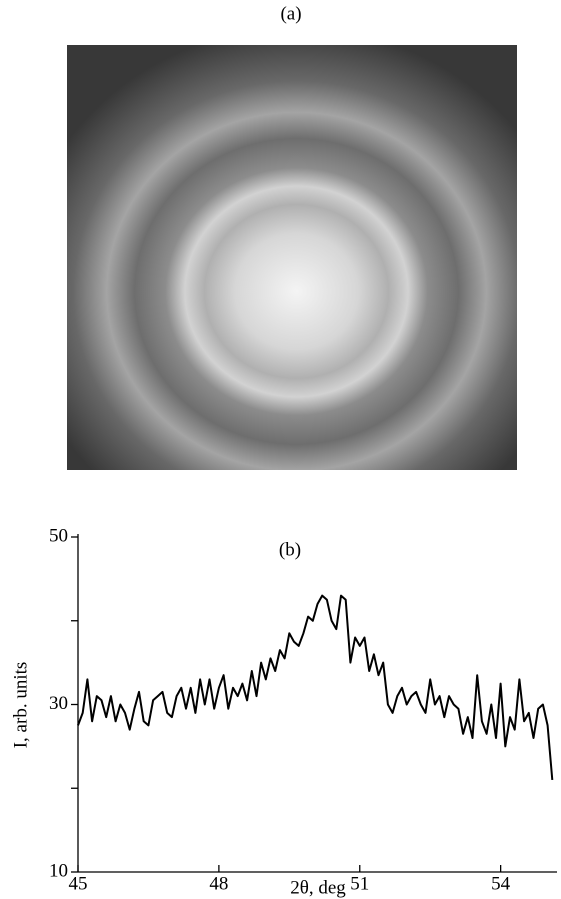 Image resolution: width=561 pixels, height=899 pixels. Describe the element at coordinates (501, 883) in the screenshot. I see `x-tick-label: 54` at that location.